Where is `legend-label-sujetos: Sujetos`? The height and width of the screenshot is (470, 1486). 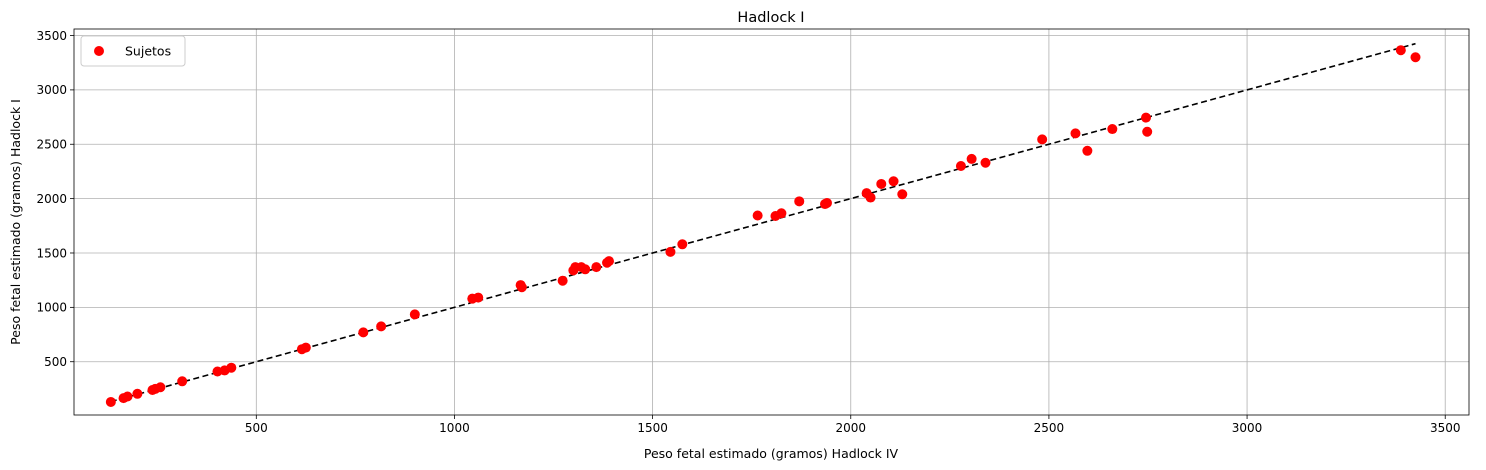 legend-label-sujetos: Sujetos is located at coordinates (148, 51).